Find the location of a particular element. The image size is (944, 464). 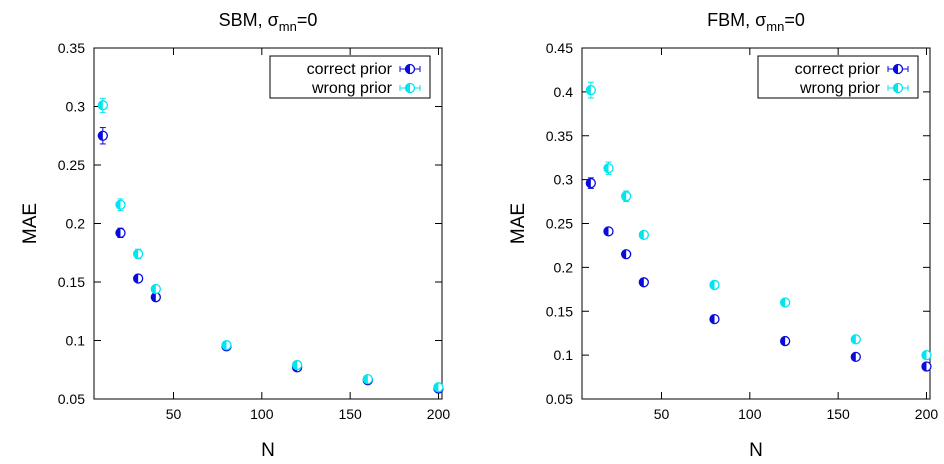

legend-label: correct prior is located at coordinates (350, 69).